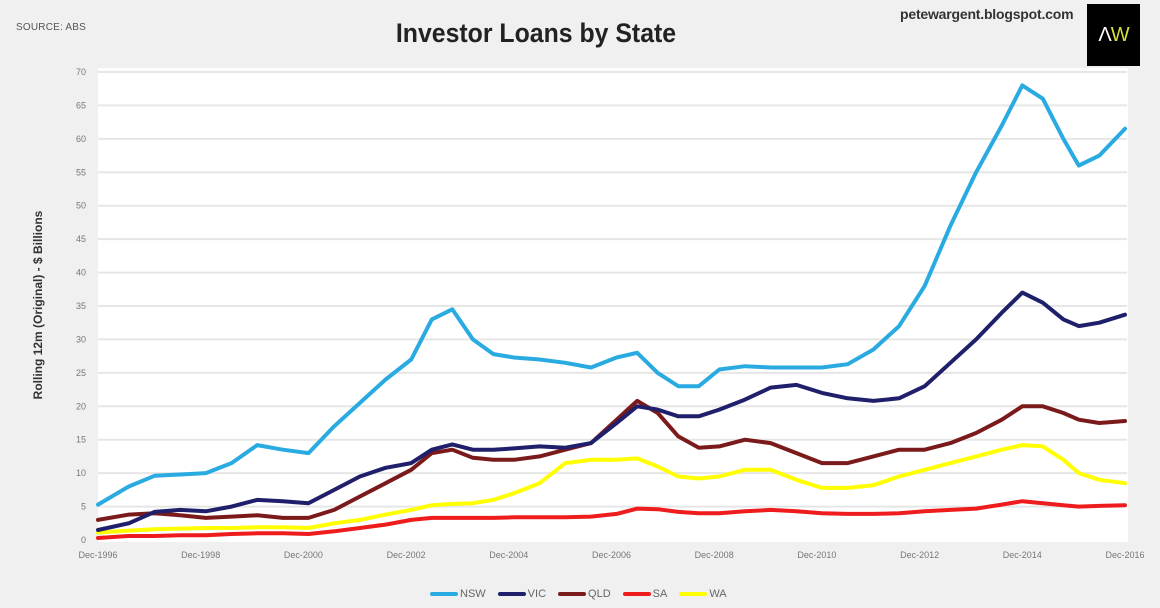 This screenshot has width=1160, height=608. Describe the element at coordinates (81, 339) in the screenshot. I see `y-tick-label: 30` at that location.